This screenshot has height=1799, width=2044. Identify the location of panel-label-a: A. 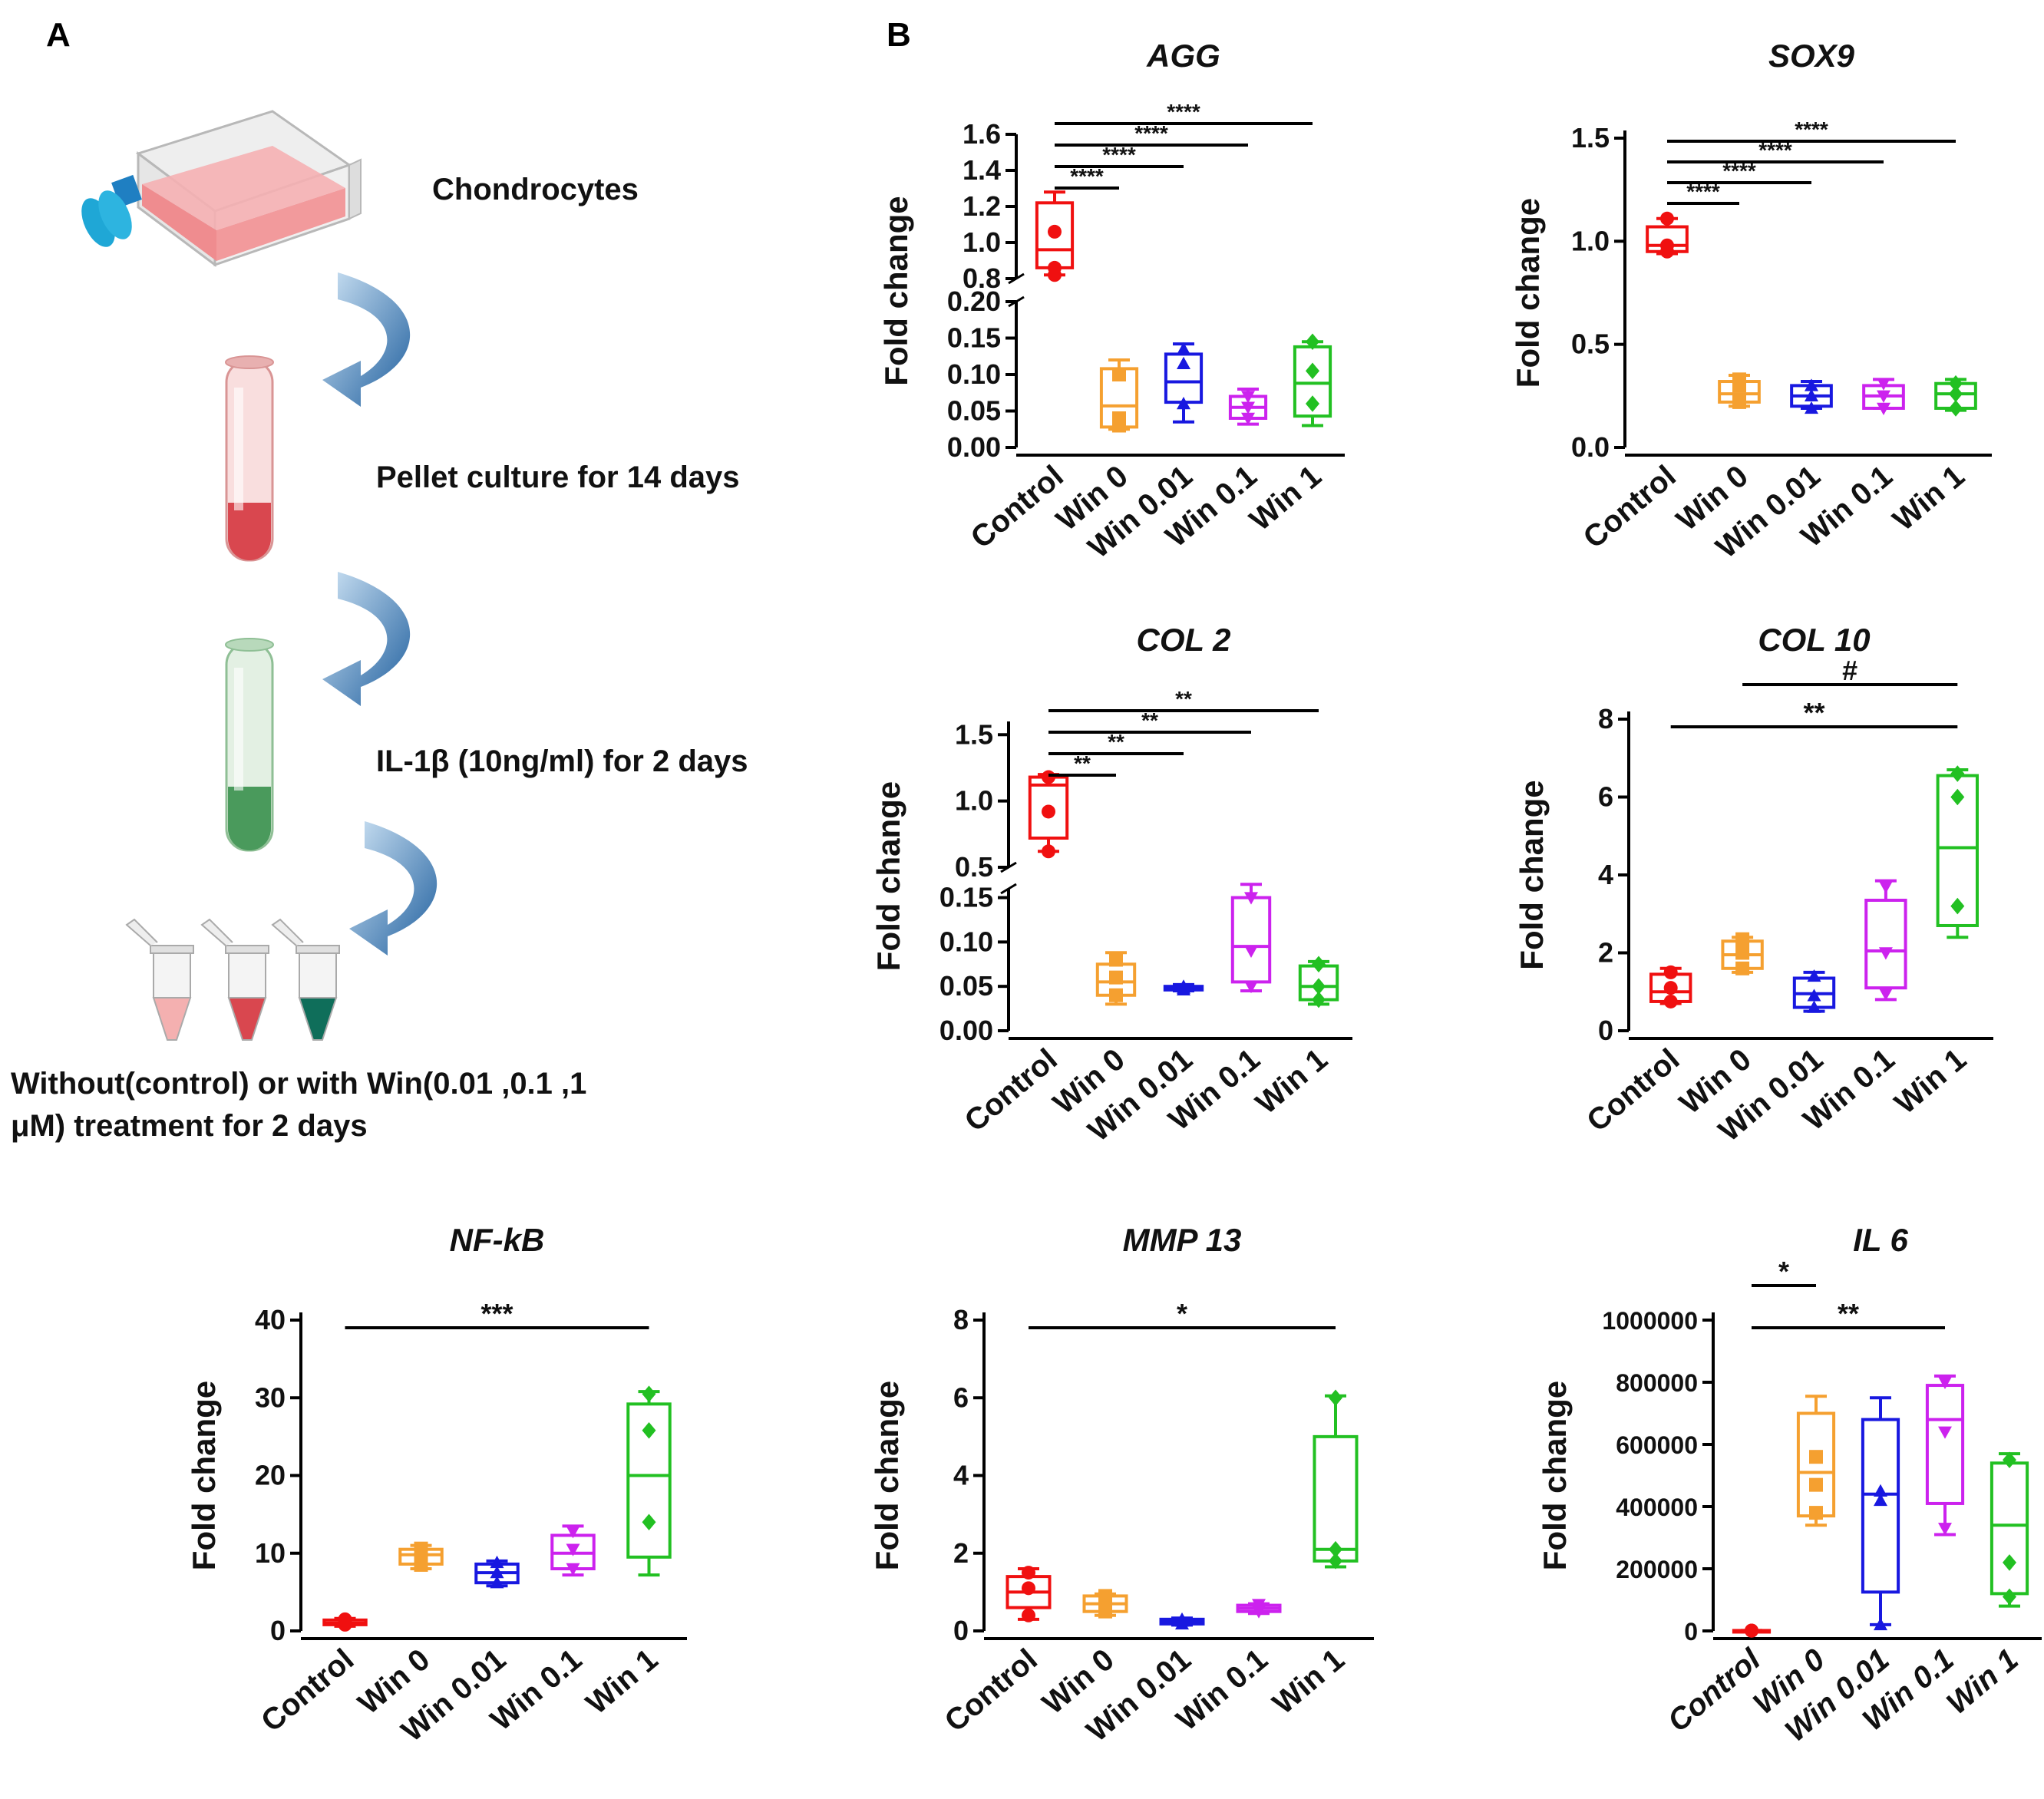
(58, 35).